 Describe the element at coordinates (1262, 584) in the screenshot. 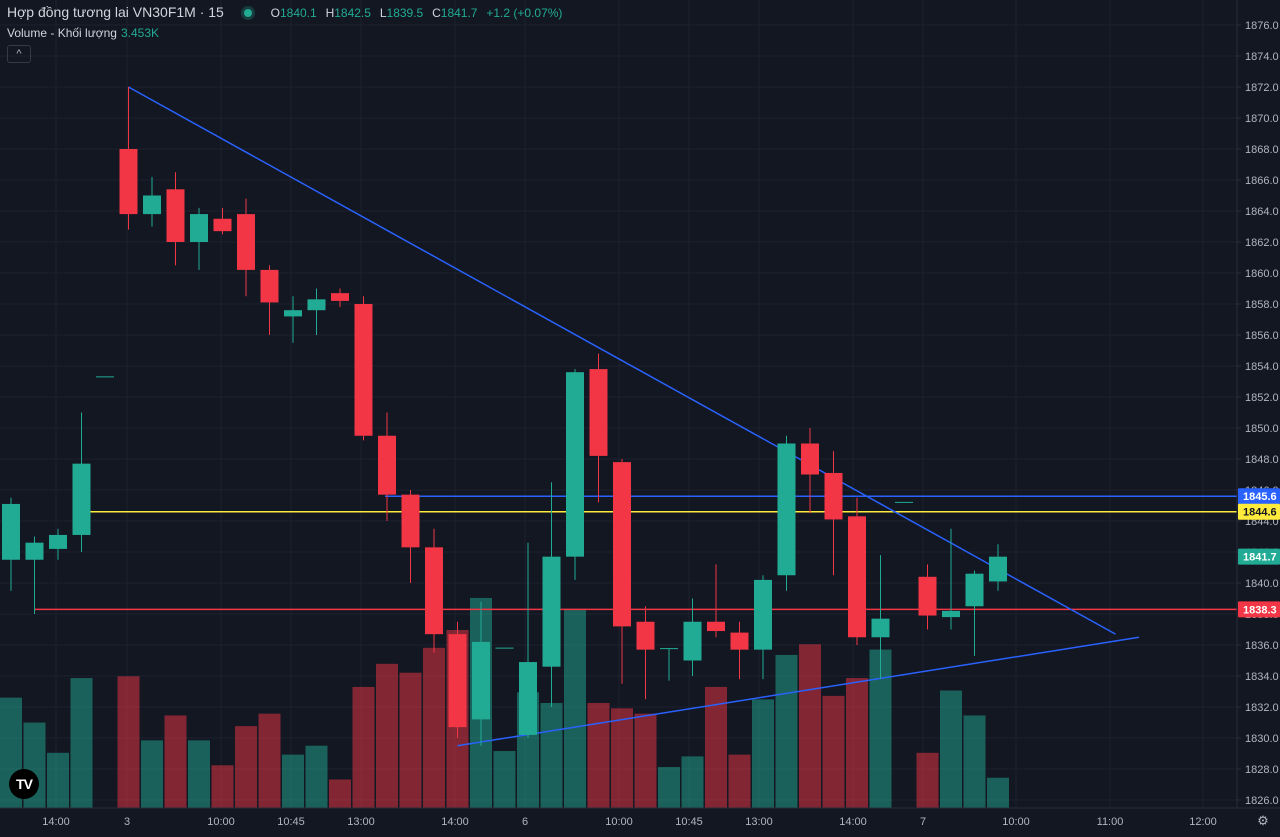

I see `price-tick-label: 1840.0` at that location.